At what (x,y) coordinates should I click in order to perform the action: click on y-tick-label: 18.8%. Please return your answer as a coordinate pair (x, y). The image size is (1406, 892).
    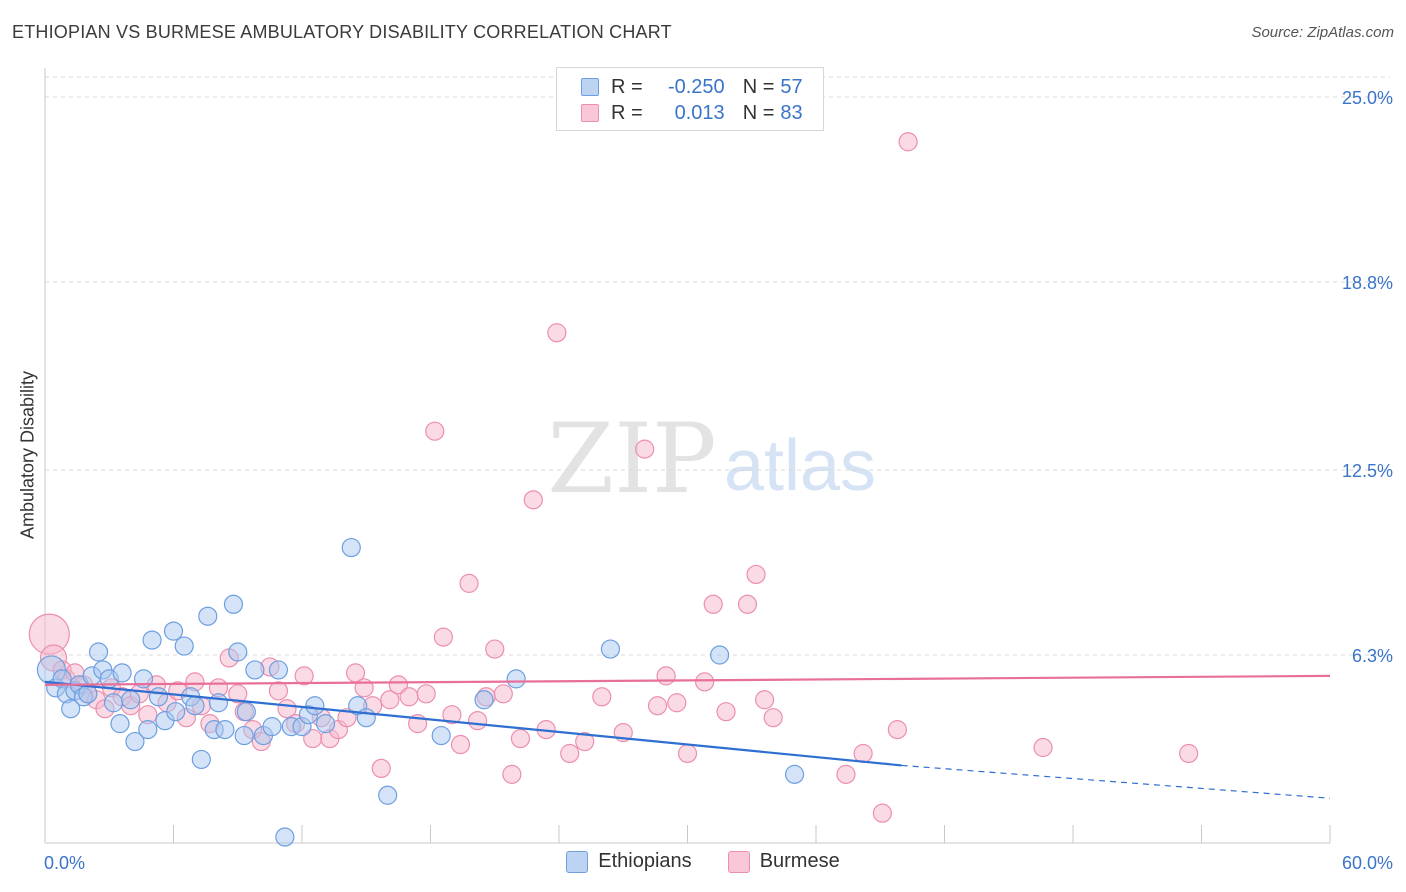
    Looking at the image, I should click on (1367, 283).